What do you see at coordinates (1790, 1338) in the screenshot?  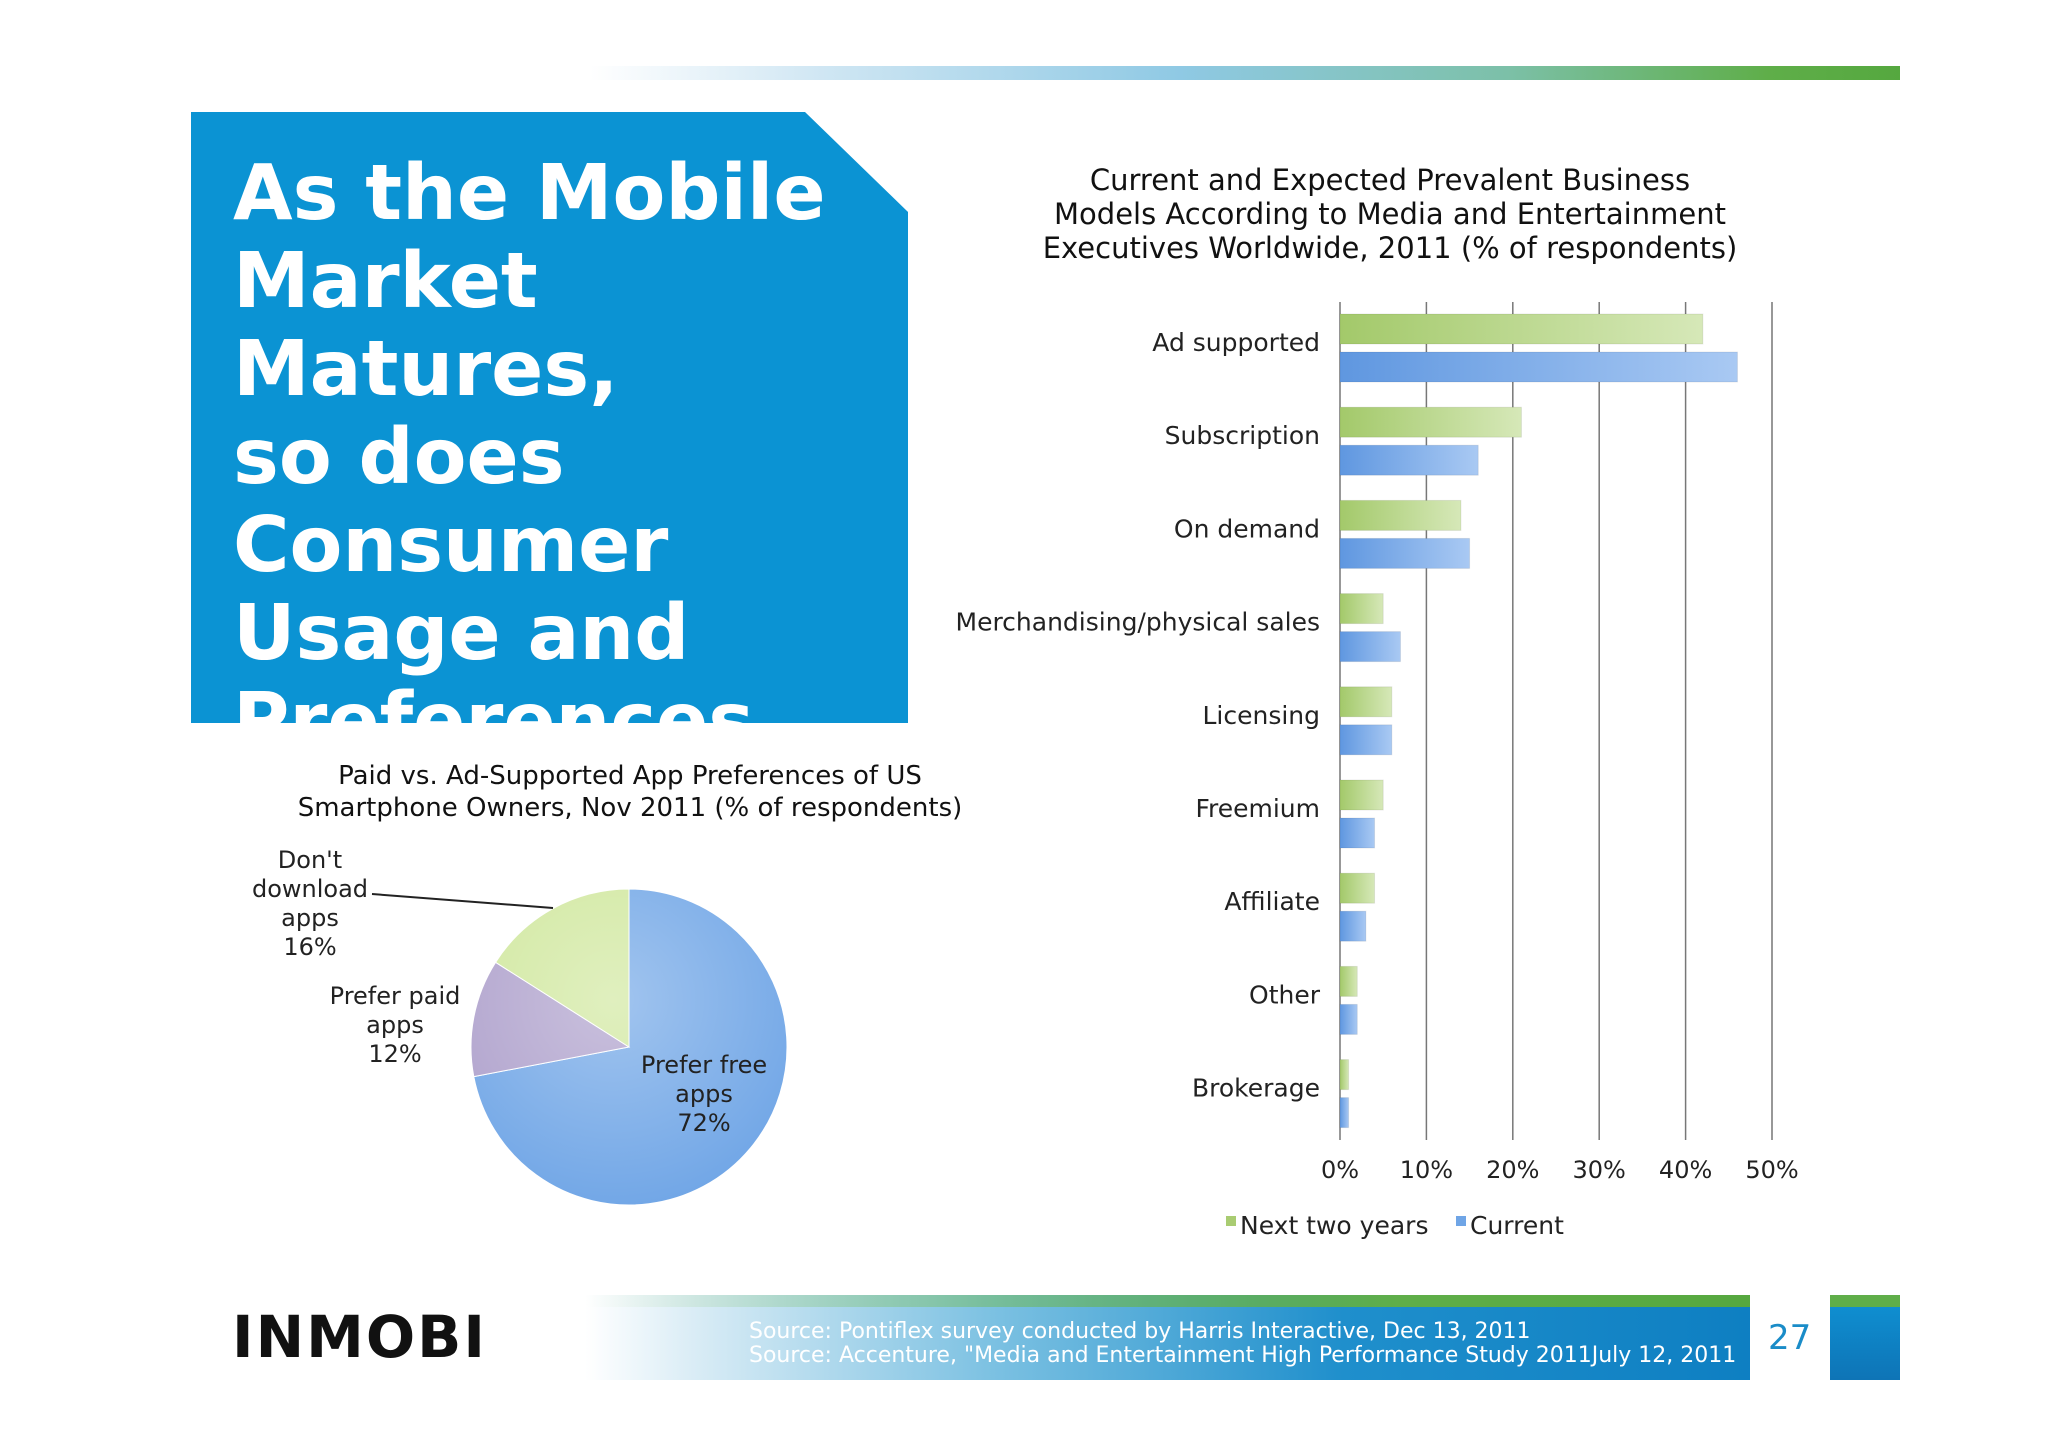 I see `page-number: 27` at bounding box center [1790, 1338].